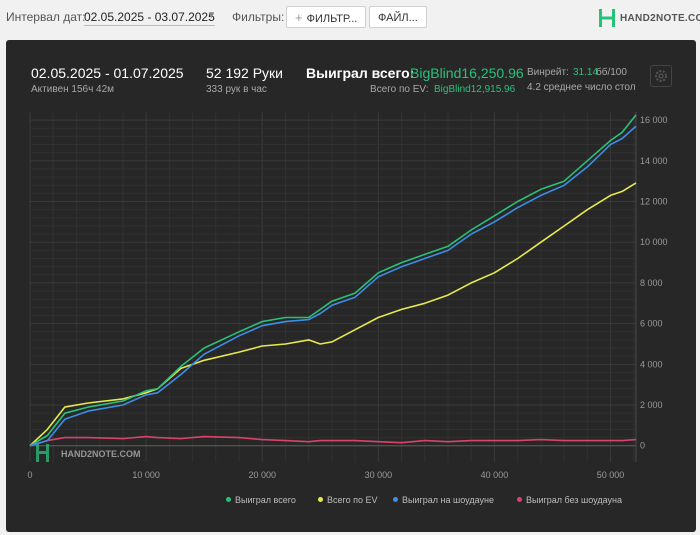 The width and height of the screenshot is (700, 535). What do you see at coordinates (265, 500) in the screenshot?
I see `legend-label: Выиграл всего` at bounding box center [265, 500].